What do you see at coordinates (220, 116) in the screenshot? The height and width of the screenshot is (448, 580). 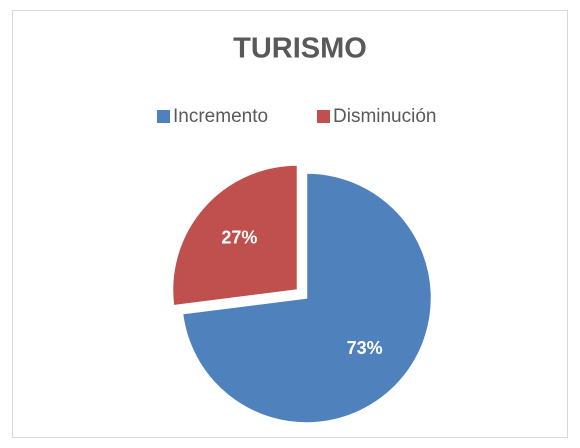 I see `legend-label: Incremento` at bounding box center [220, 116].